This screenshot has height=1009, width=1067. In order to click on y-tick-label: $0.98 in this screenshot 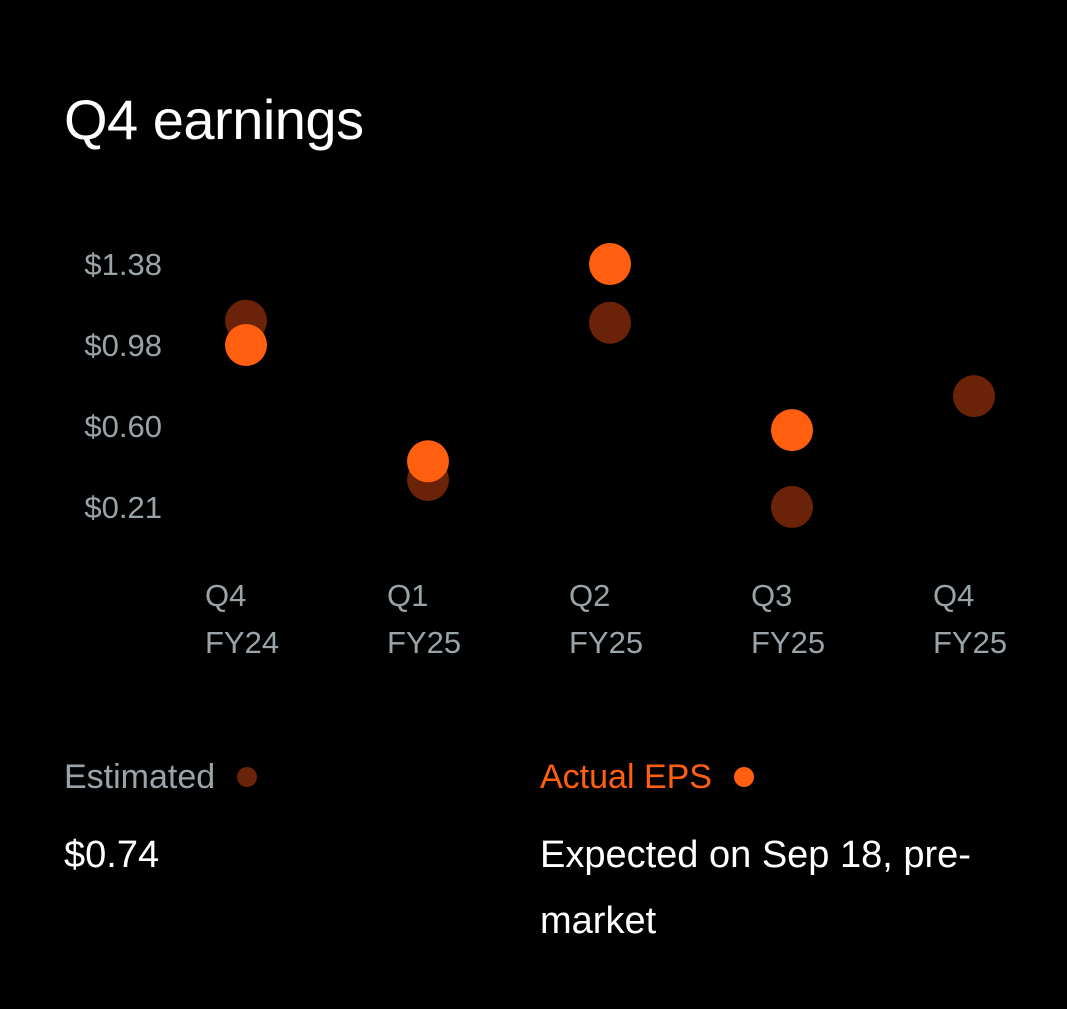, I will do `click(123, 345)`.